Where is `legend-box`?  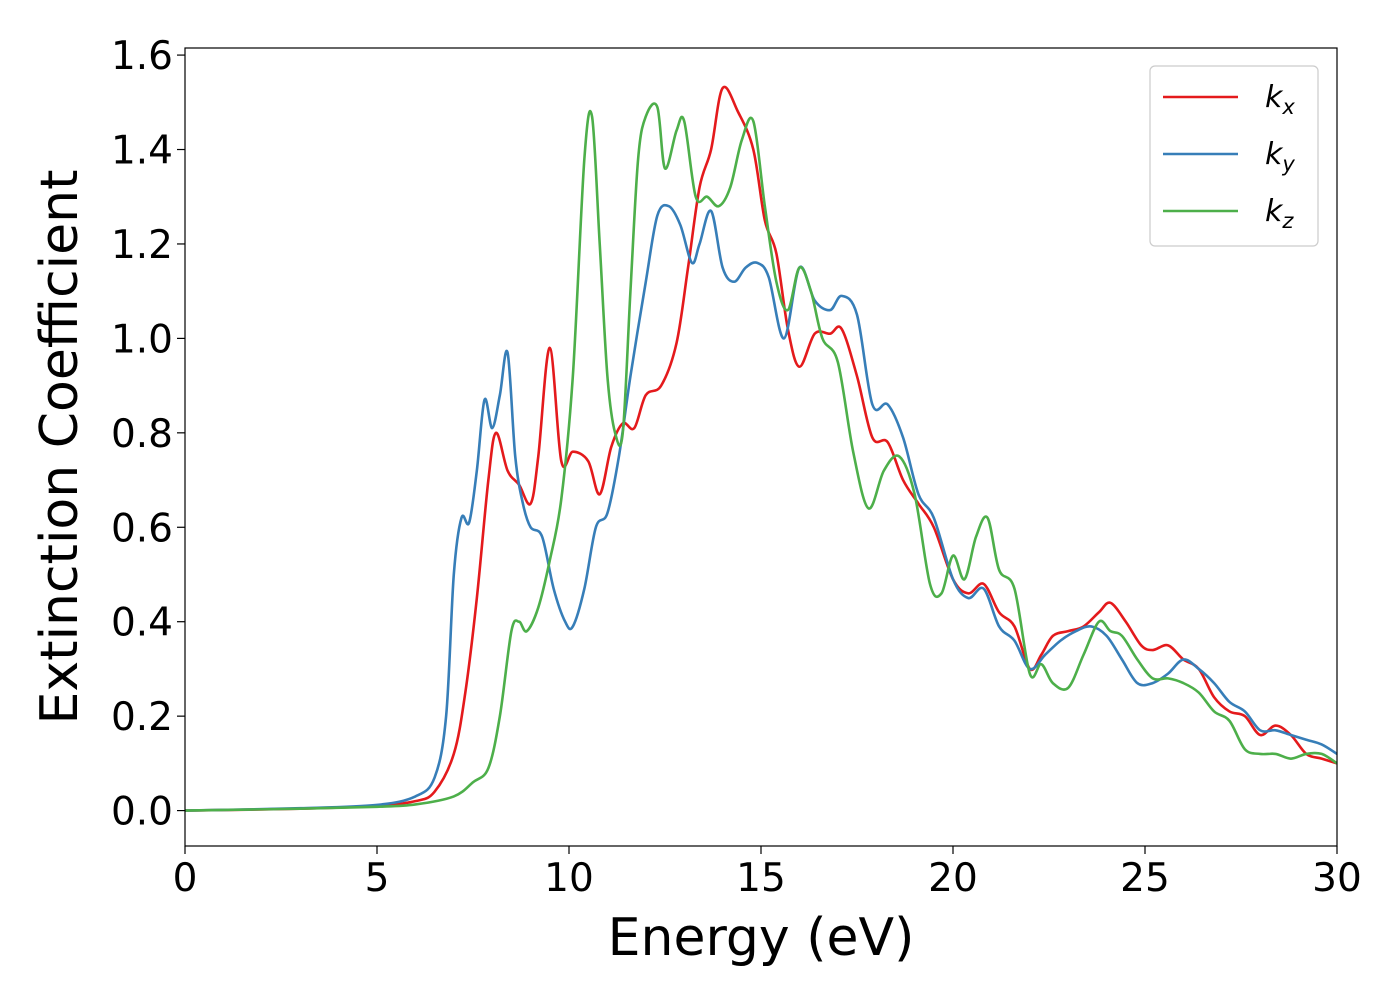
legend-box is located at coordinates (1234, 156).